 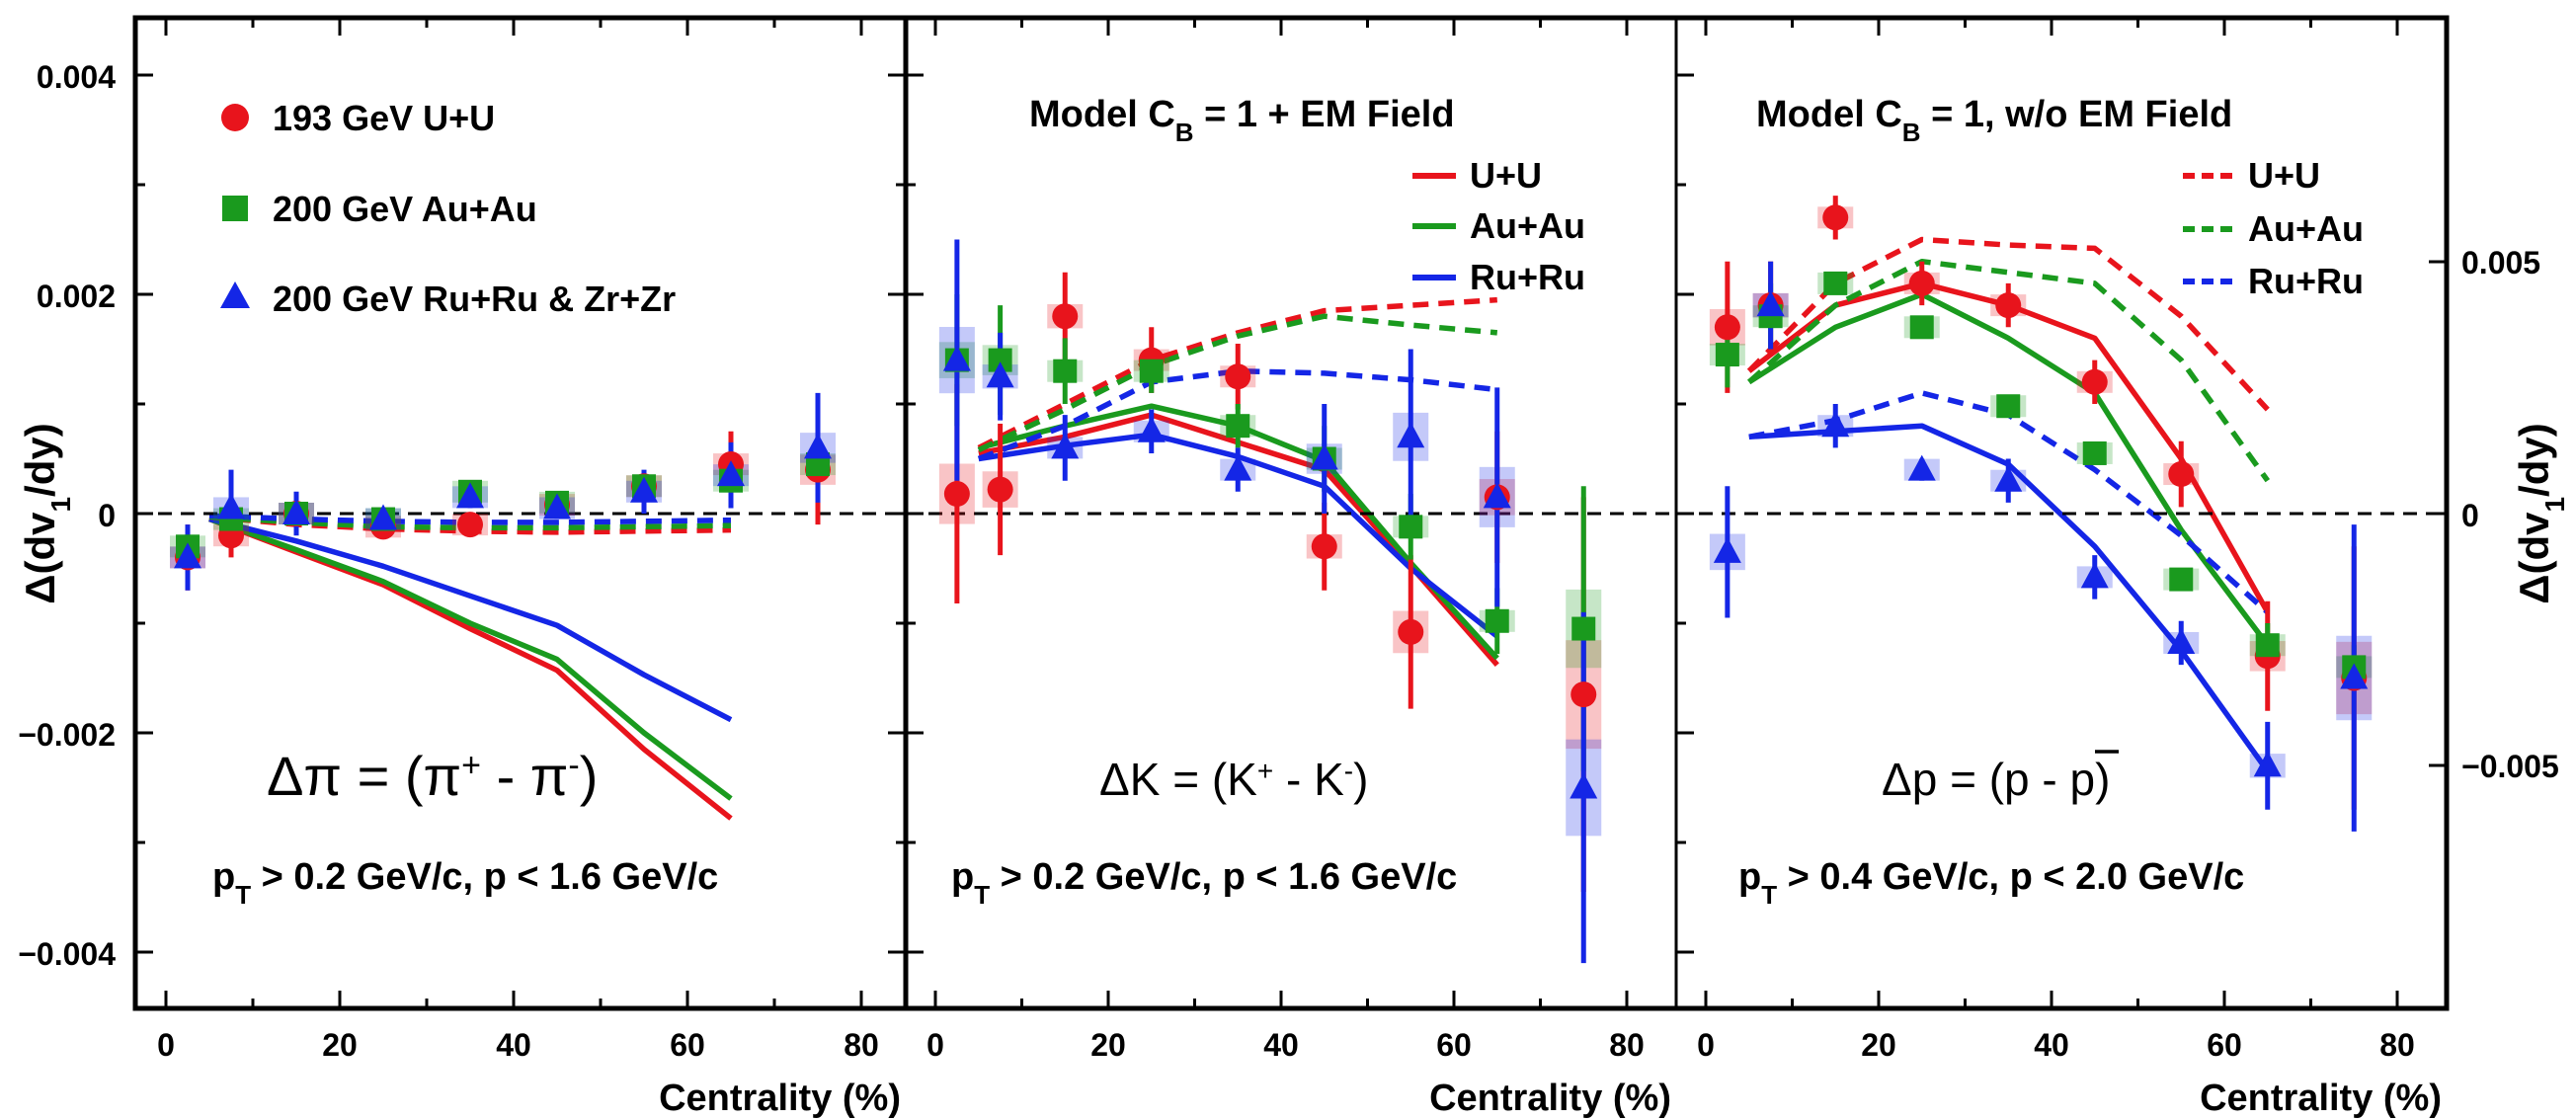 I want to click on y-tick-label: −0.004, so click(x=67, y=954).